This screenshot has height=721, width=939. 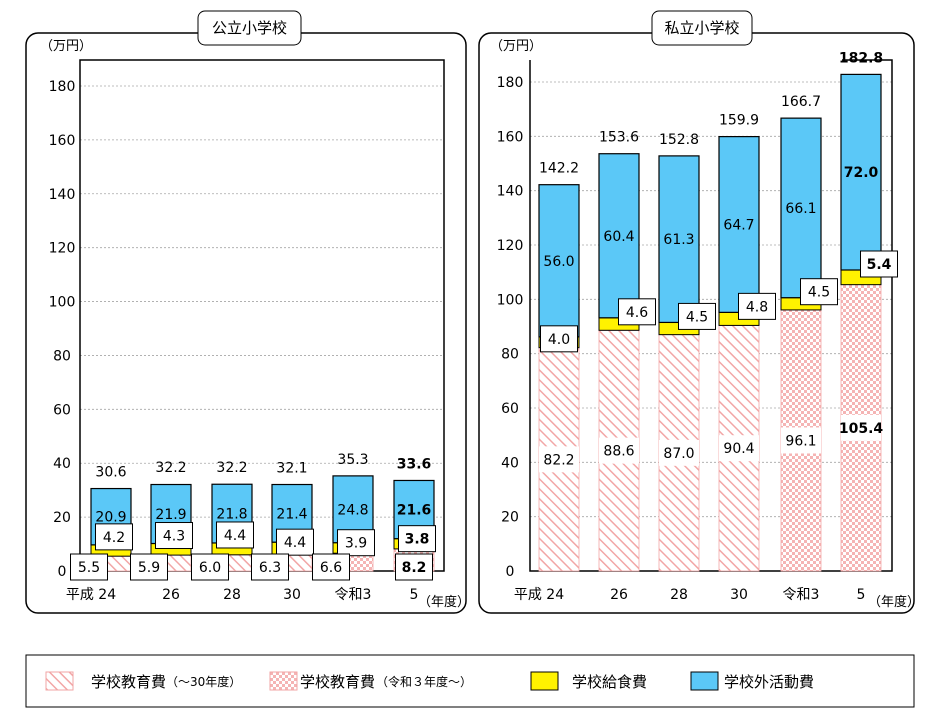 I want to click on lunch-value-label: 3.8, so click(x=417, y=540).